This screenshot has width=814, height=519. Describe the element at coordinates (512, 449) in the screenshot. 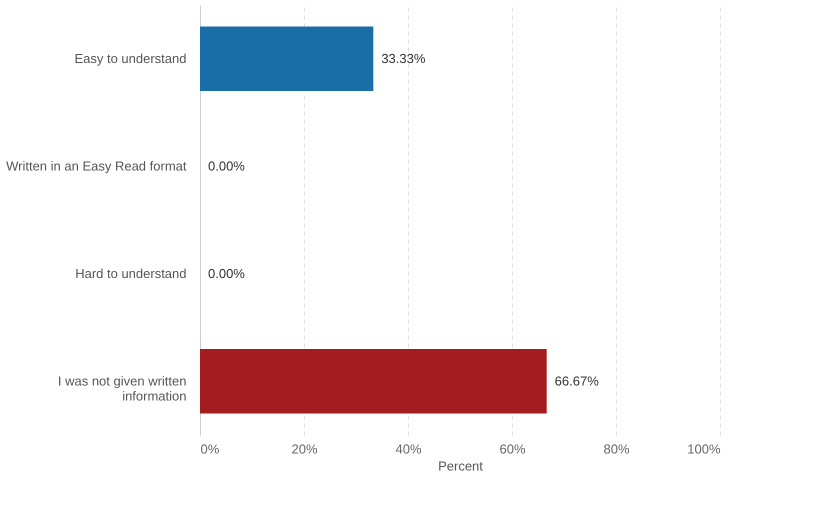

I see `x-tick-label: 60%` at that location.